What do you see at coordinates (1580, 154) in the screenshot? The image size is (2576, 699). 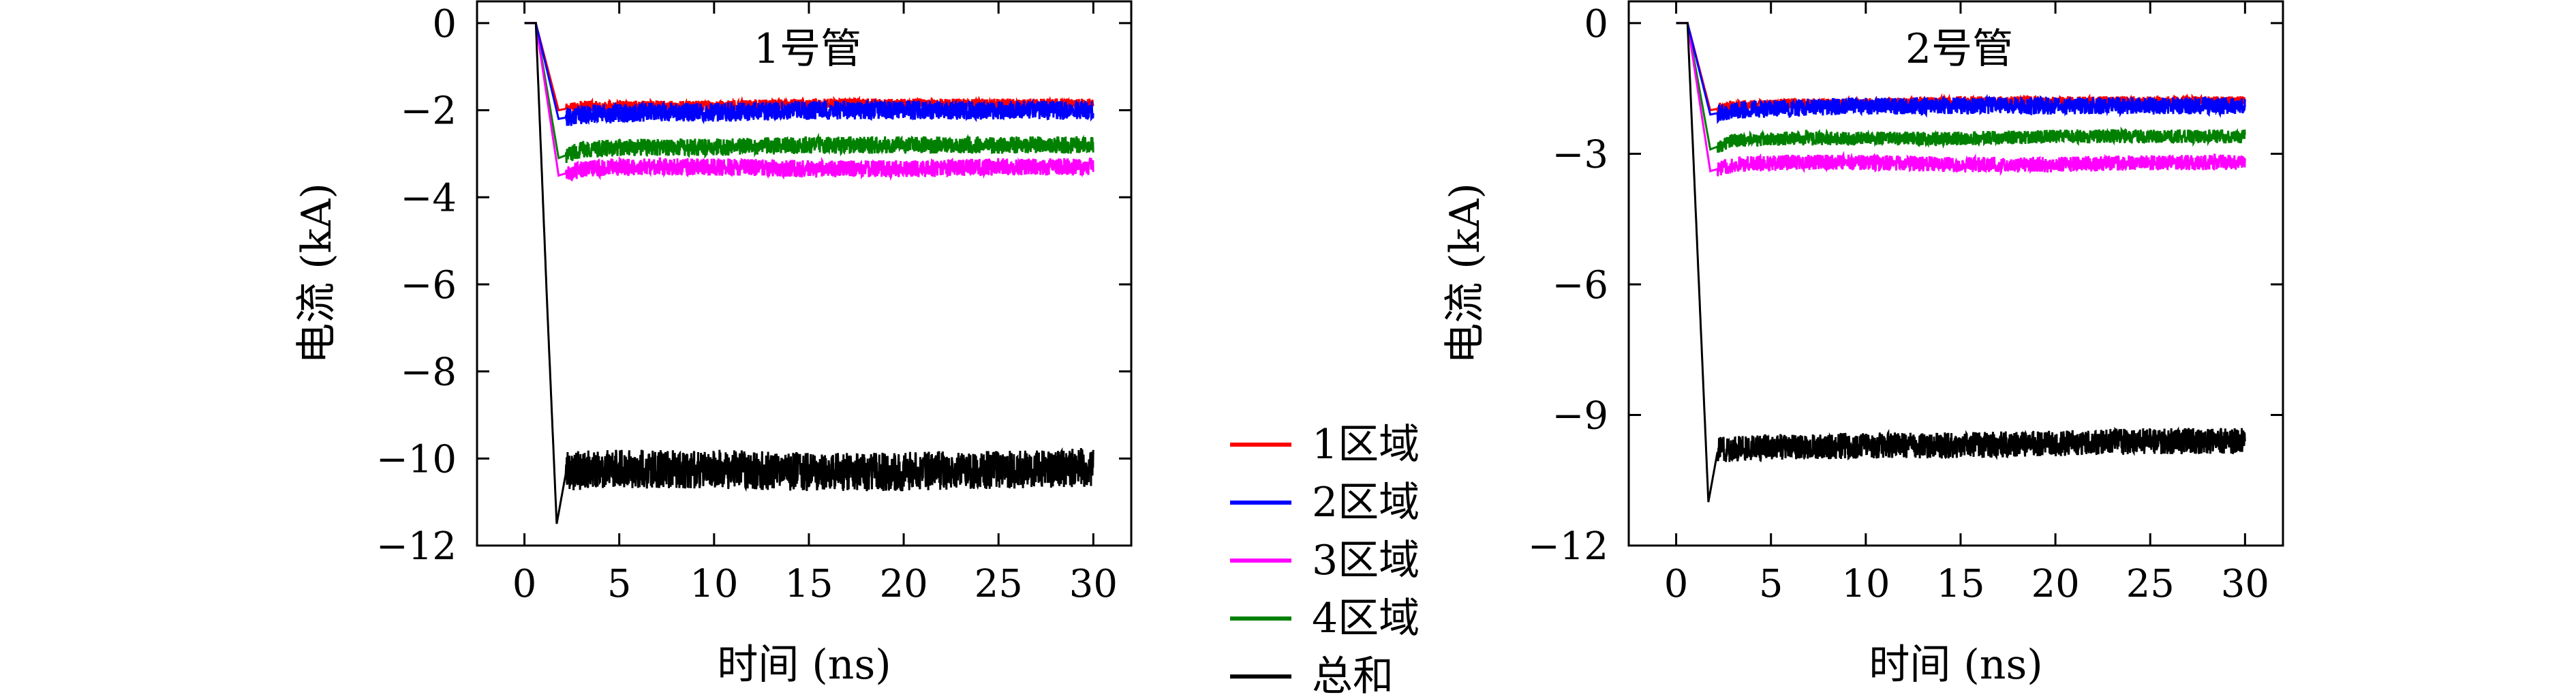 I see `y-tick-label: −3` at bounding box center [1580, 154].